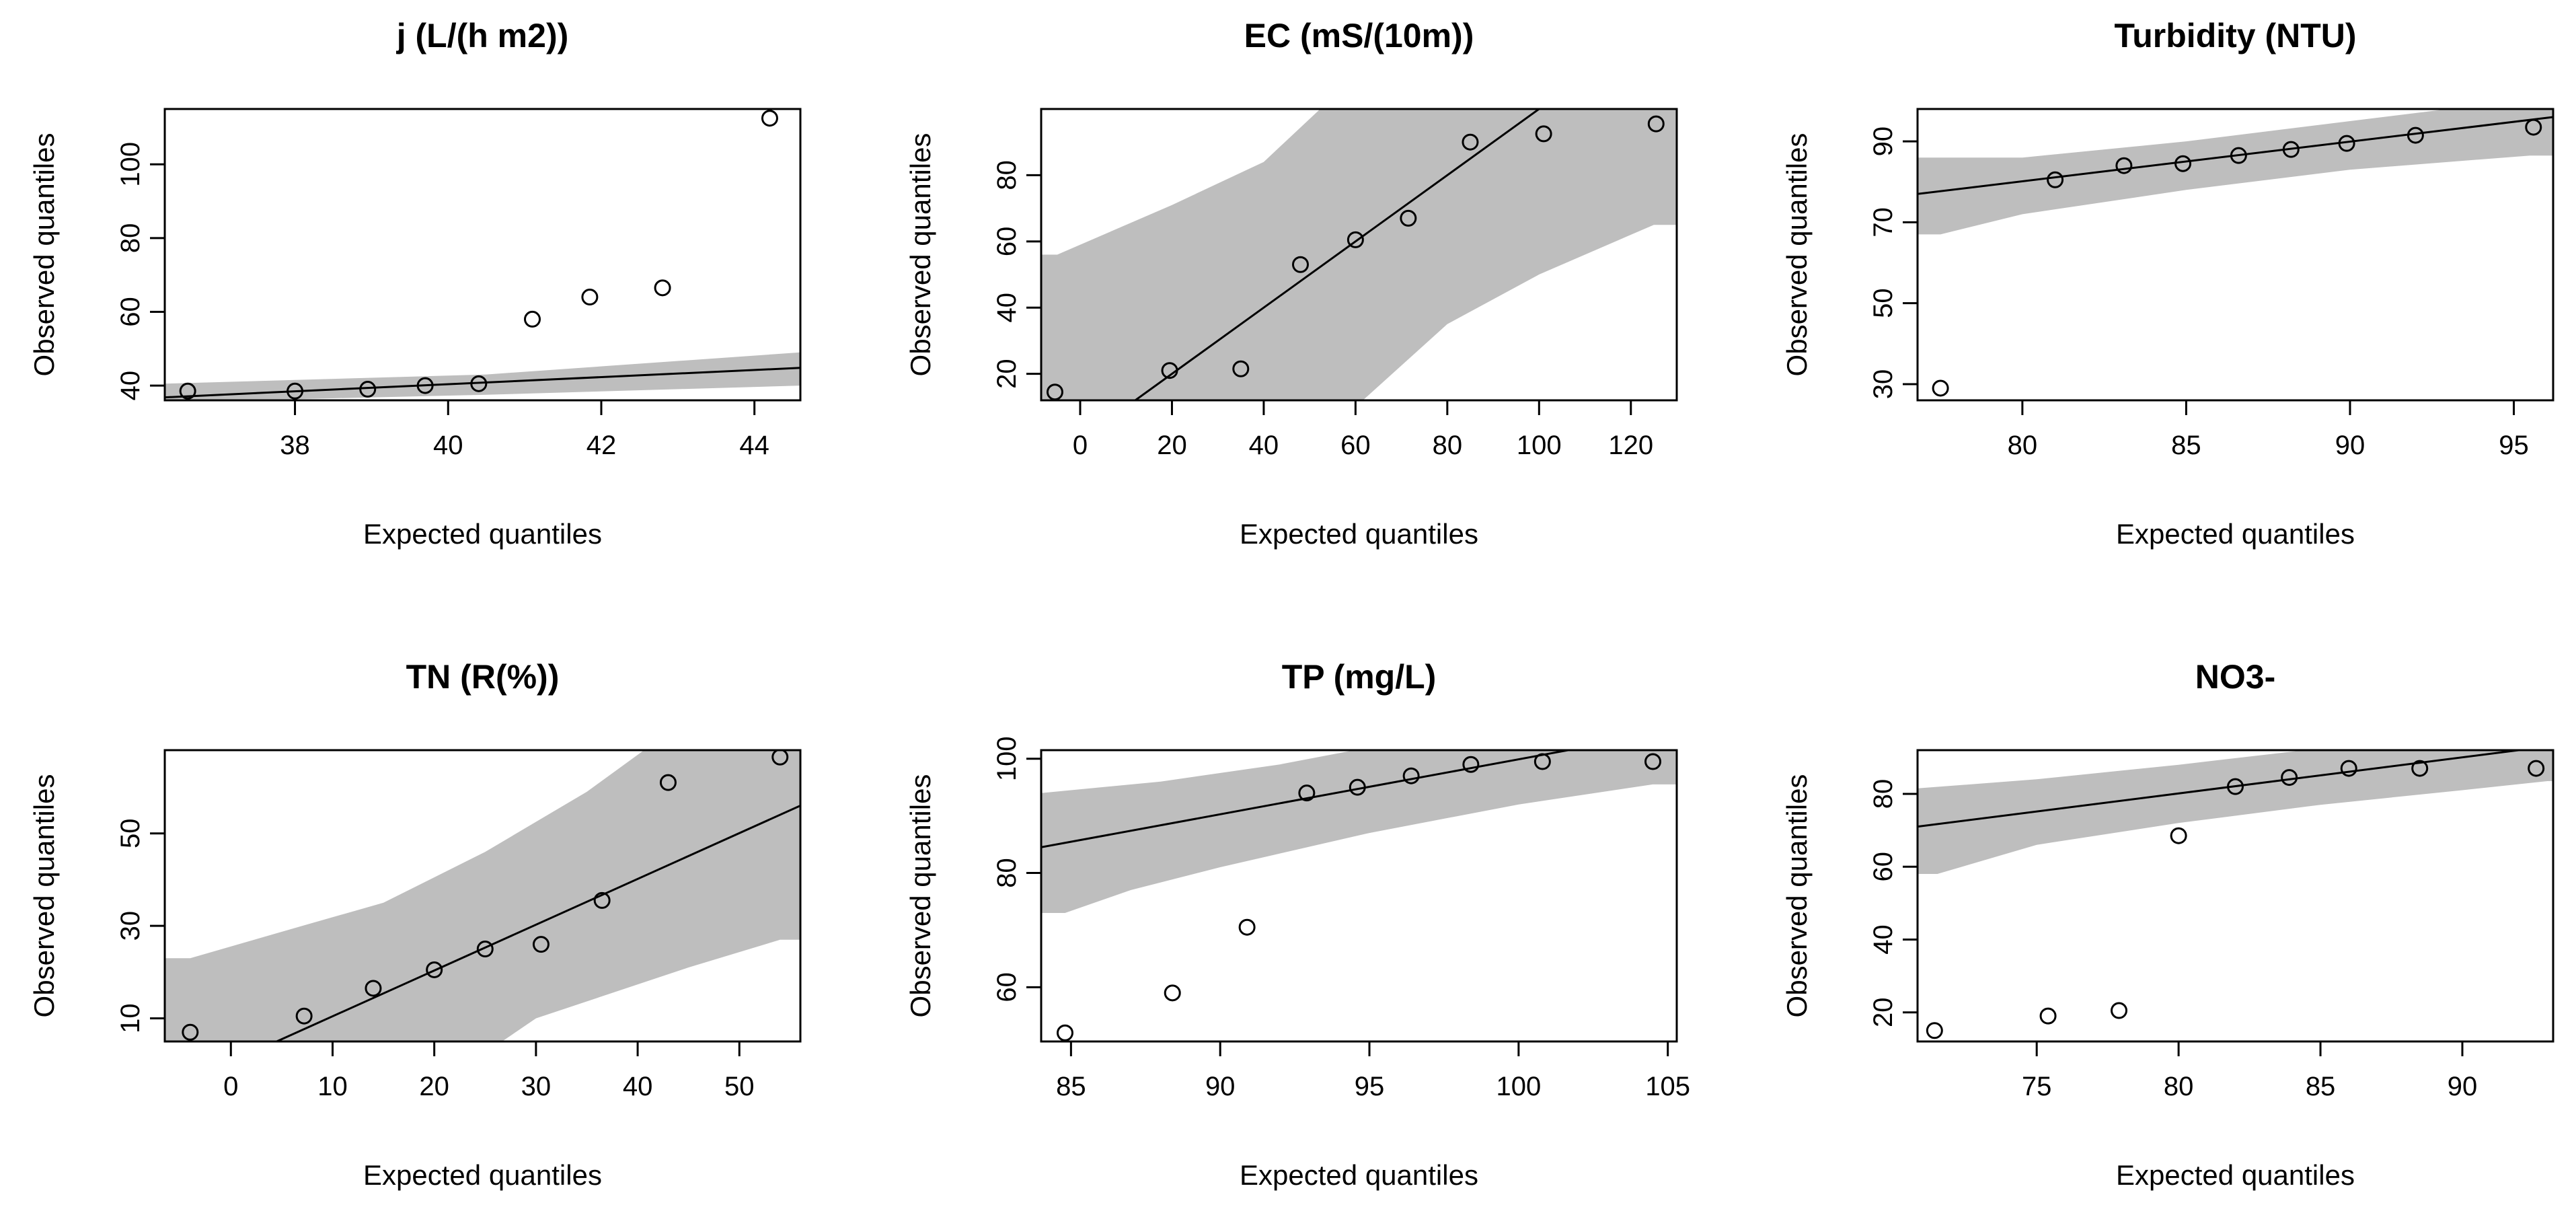 The image size is (2576, 1209). I want to click on x-tick-label: 44, so click(754, 445).